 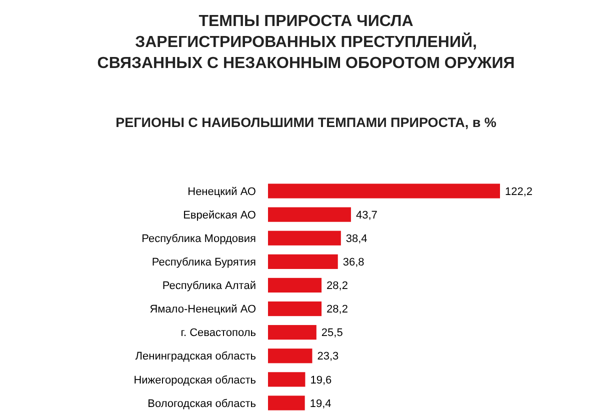 I want to click on y-tick-label: Республика Бурятия, so click(x=204, y=262).